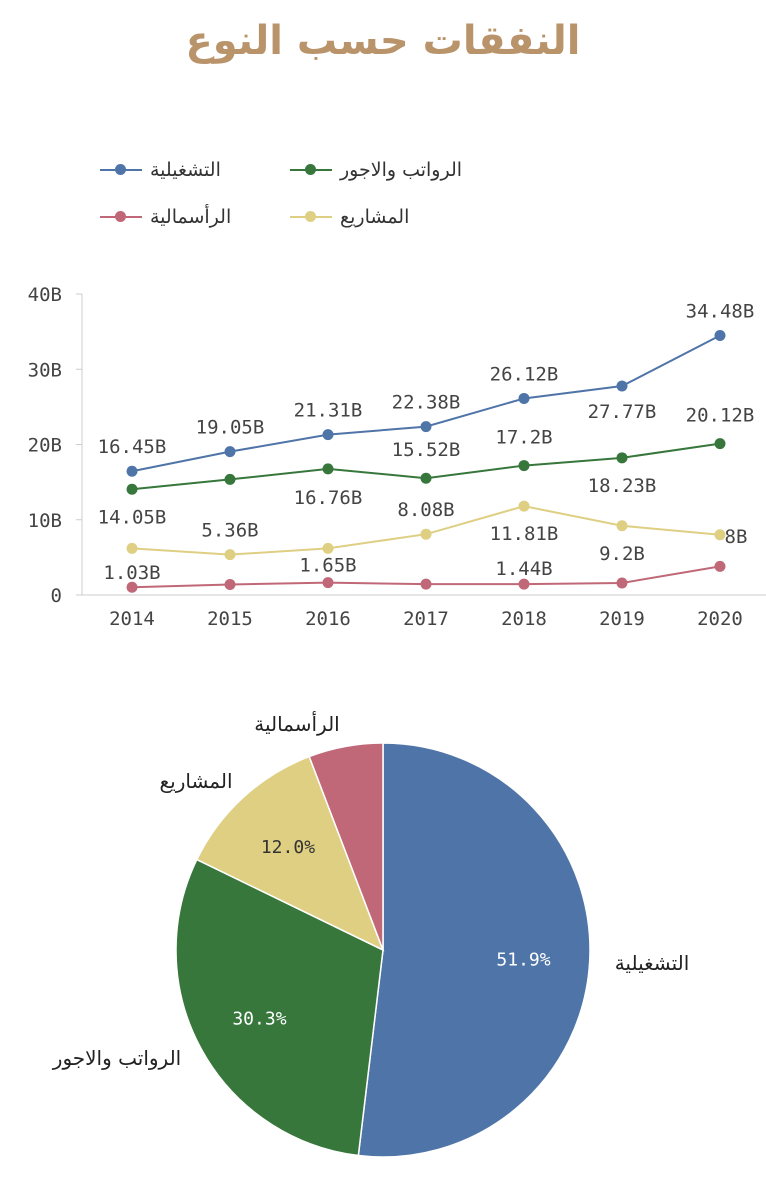  Describe the element at coordinates (426, 403) in the screenshot. I see `data-label-operational: 22.38B` at that location.